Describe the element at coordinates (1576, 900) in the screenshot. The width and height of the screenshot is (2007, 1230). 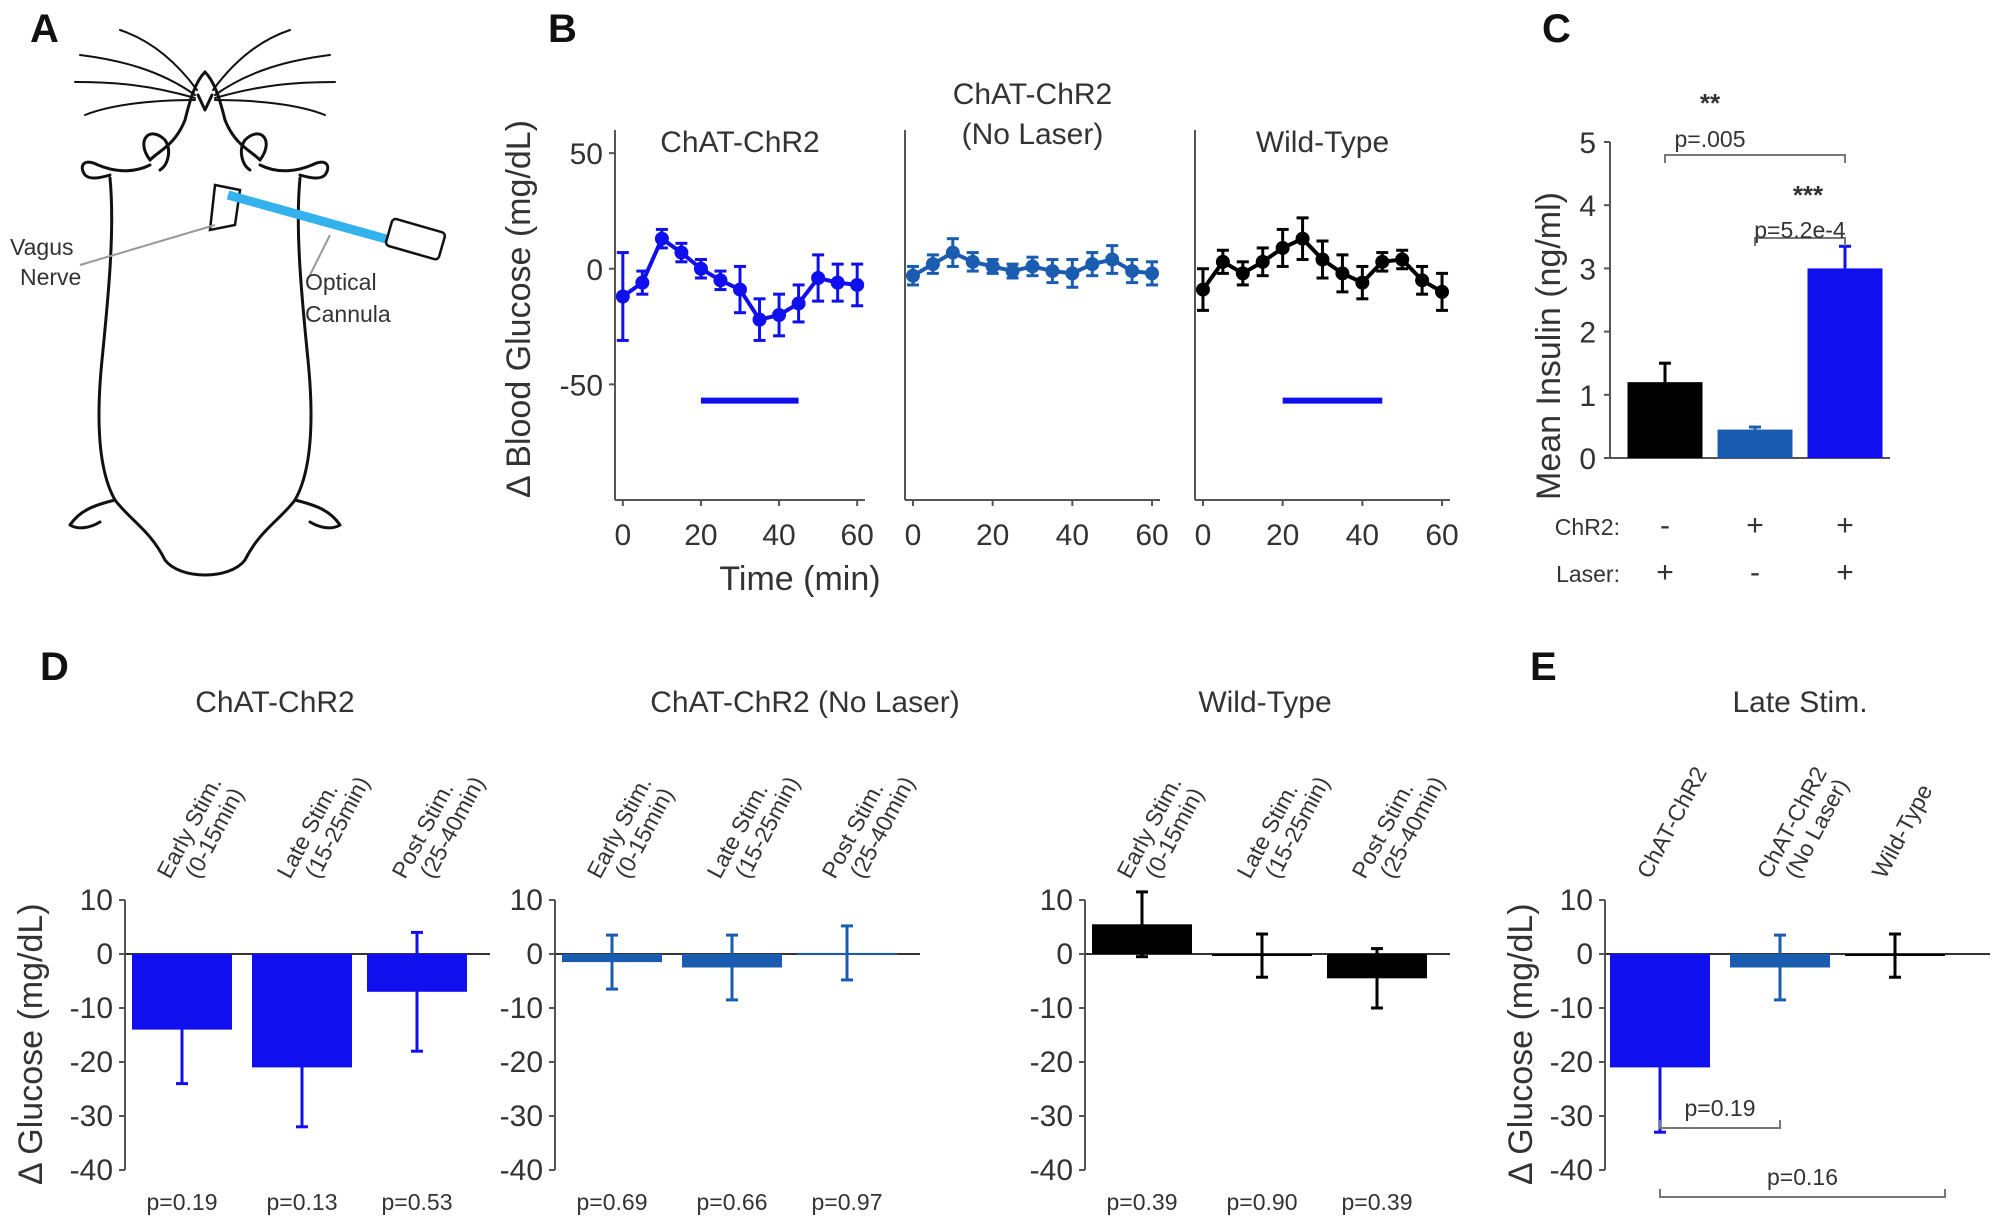
I see `panel-e-ytick-label: 10` at that location.